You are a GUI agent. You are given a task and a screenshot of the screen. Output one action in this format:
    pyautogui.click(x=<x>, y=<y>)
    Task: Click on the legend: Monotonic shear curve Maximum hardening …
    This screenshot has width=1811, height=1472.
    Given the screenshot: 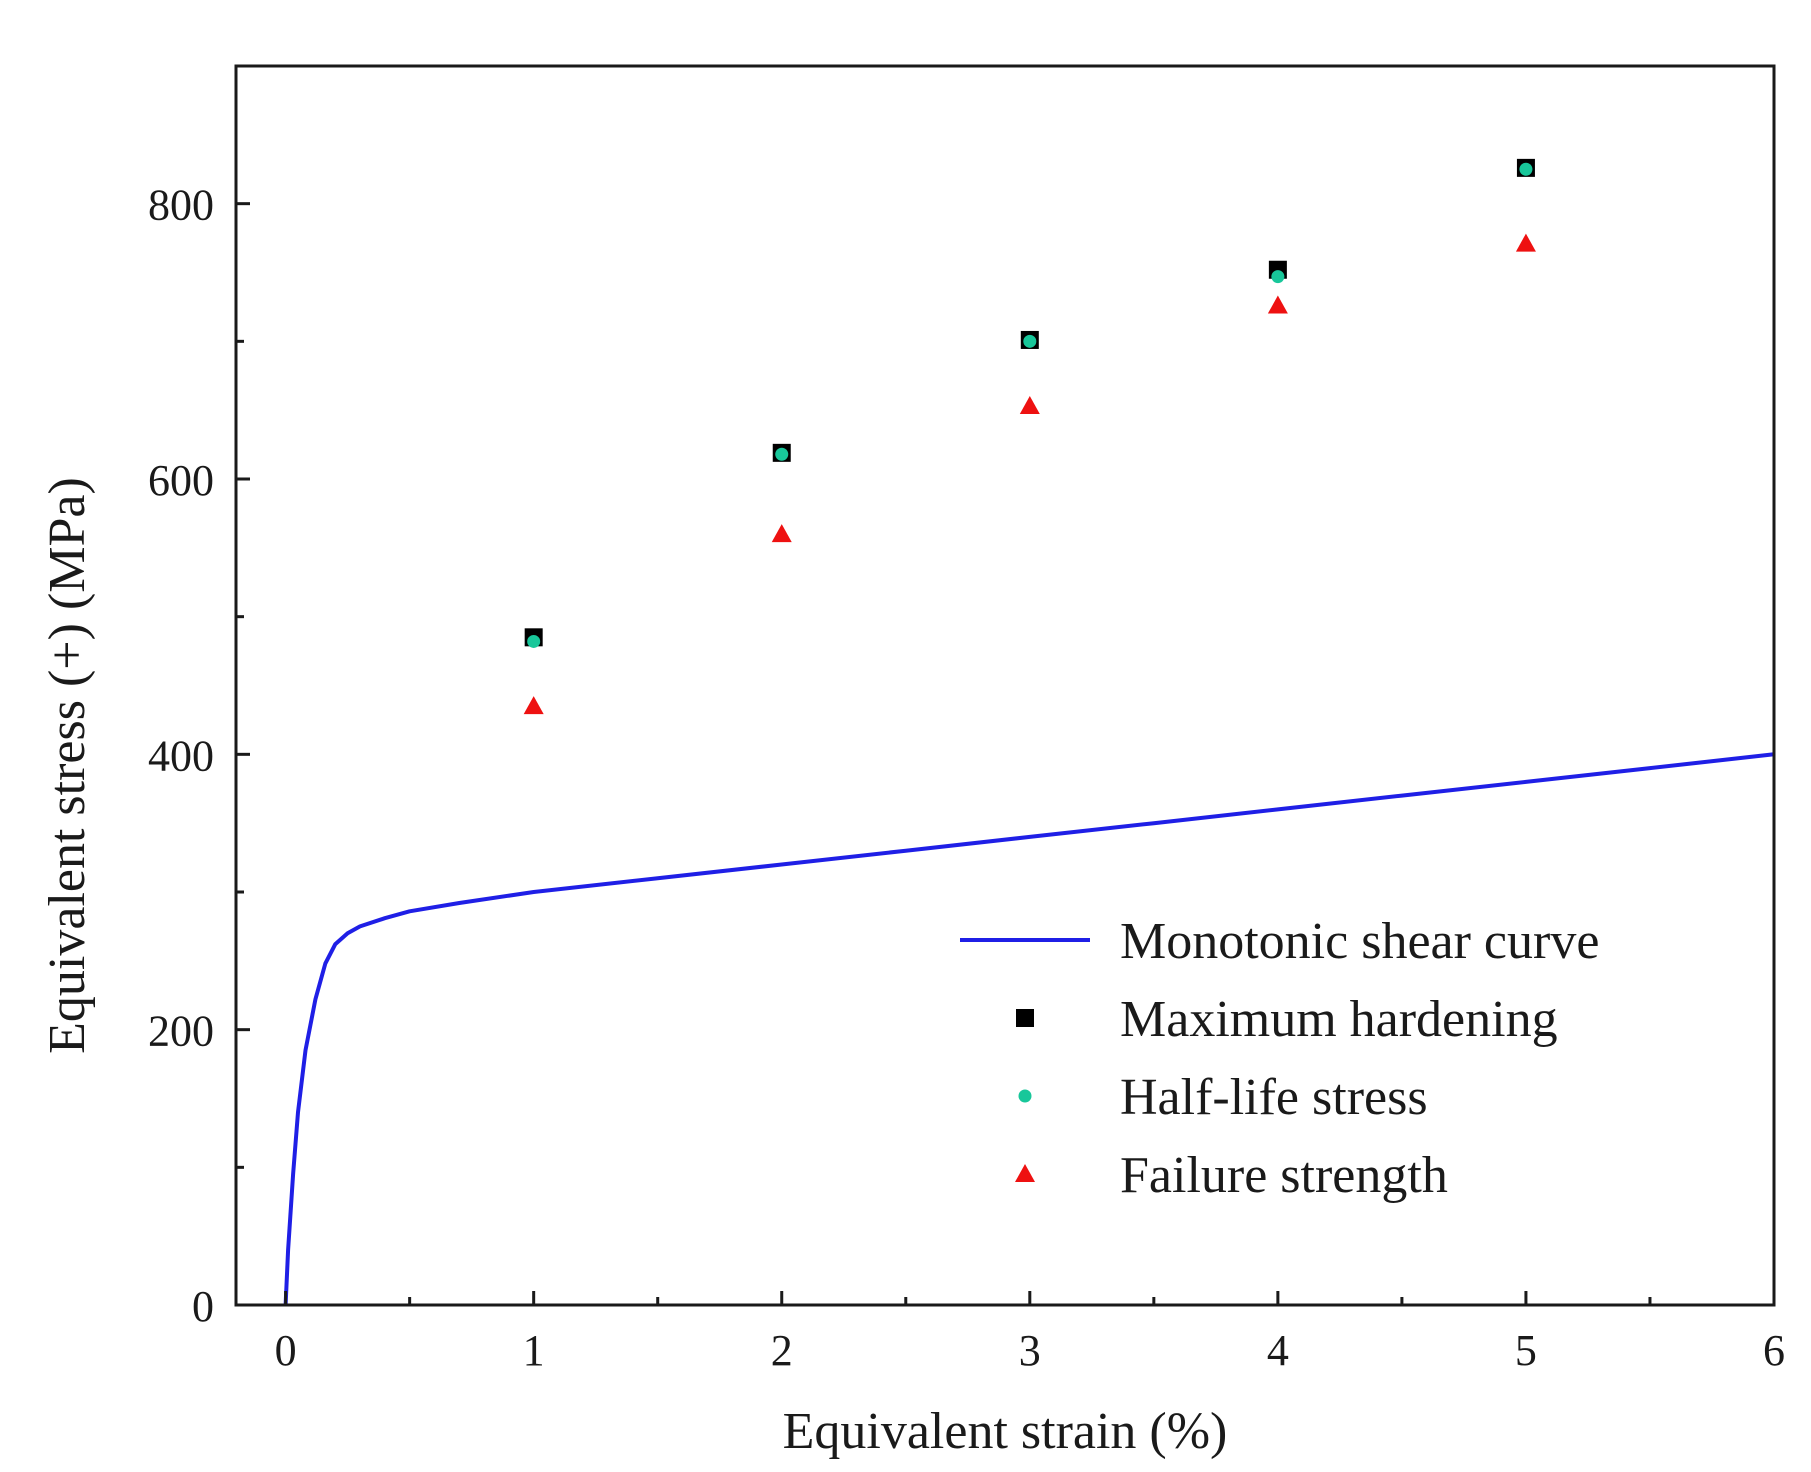 What is the action you would take?
    pyautogui.click(x=1279, y=1058)
    